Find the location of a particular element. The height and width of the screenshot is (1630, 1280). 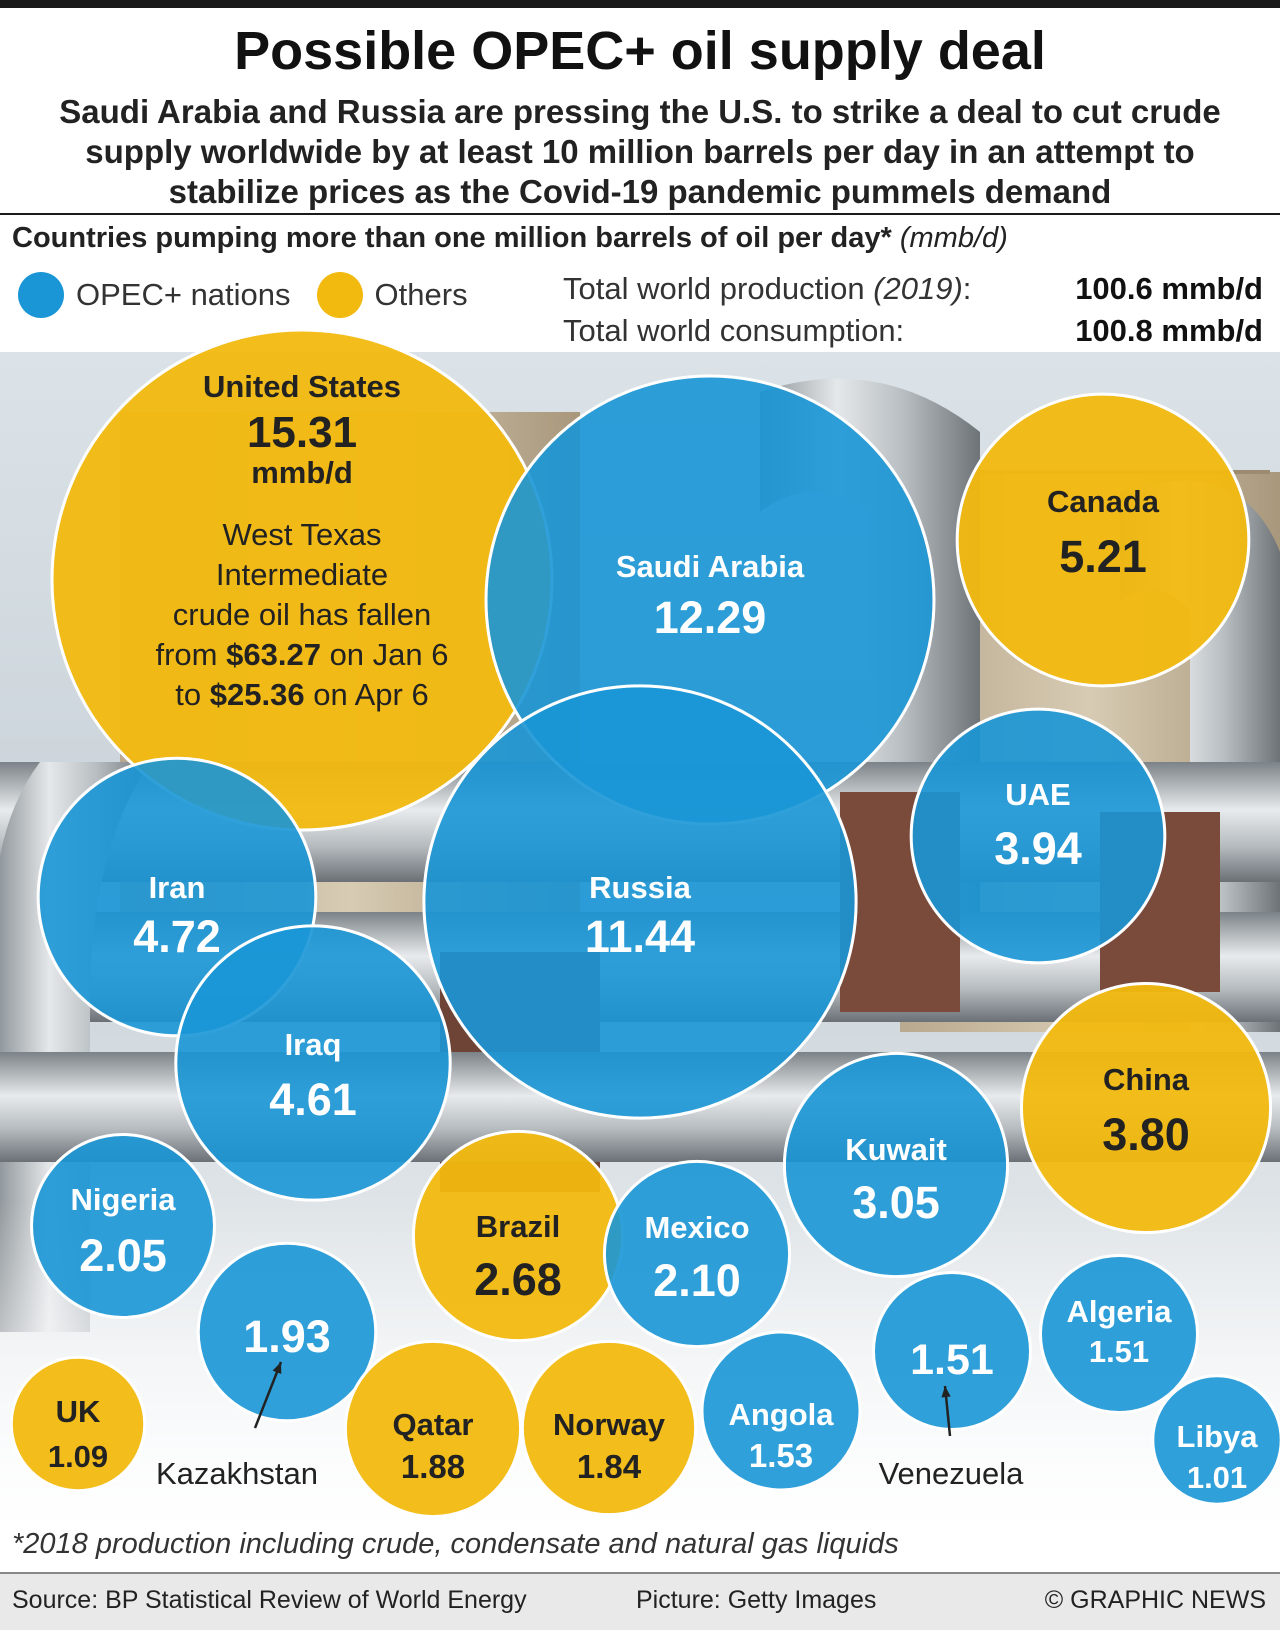

wti-to-part: to is located at coordinates (192, 694).